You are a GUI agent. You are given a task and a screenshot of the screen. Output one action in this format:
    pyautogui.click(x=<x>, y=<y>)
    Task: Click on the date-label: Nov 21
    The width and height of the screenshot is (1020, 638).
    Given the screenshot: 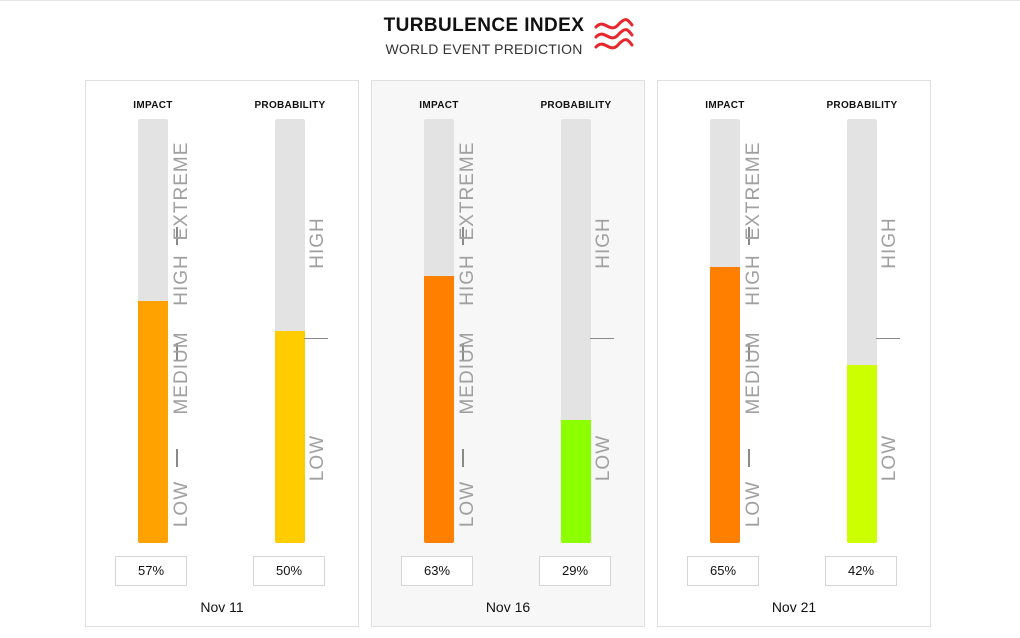 What is the action you would take?
    pyautogui.click(x=794, y=607)
    